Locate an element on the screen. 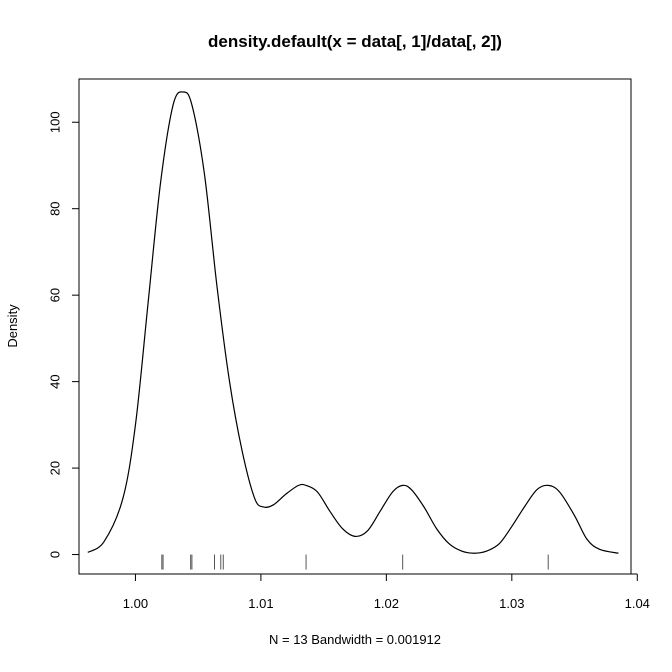 The image size is (672, 672). y-tick-label: 40 is located at coordinates (55, 381).